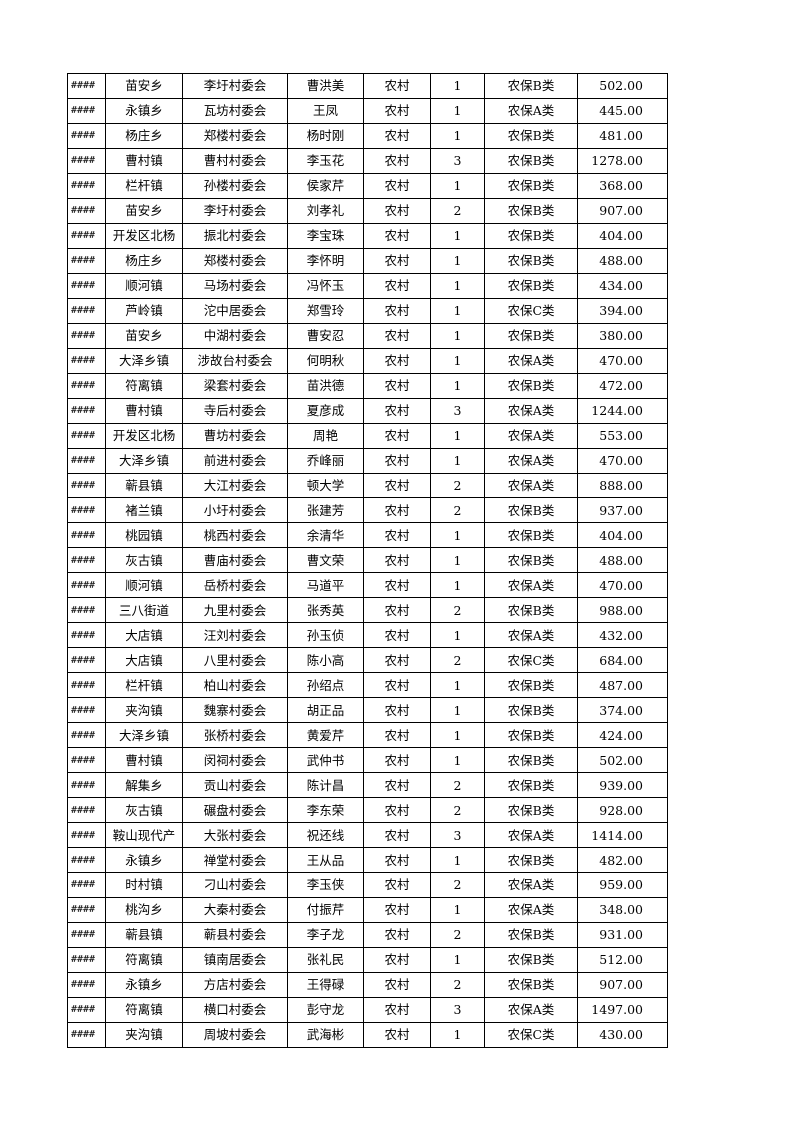 Image resolution: width=793 pixels, height=1122 pixels. Describe the element at coordinates (235, 335) in the screenshot. I see `village-cell: 中湖村委会` at that location.